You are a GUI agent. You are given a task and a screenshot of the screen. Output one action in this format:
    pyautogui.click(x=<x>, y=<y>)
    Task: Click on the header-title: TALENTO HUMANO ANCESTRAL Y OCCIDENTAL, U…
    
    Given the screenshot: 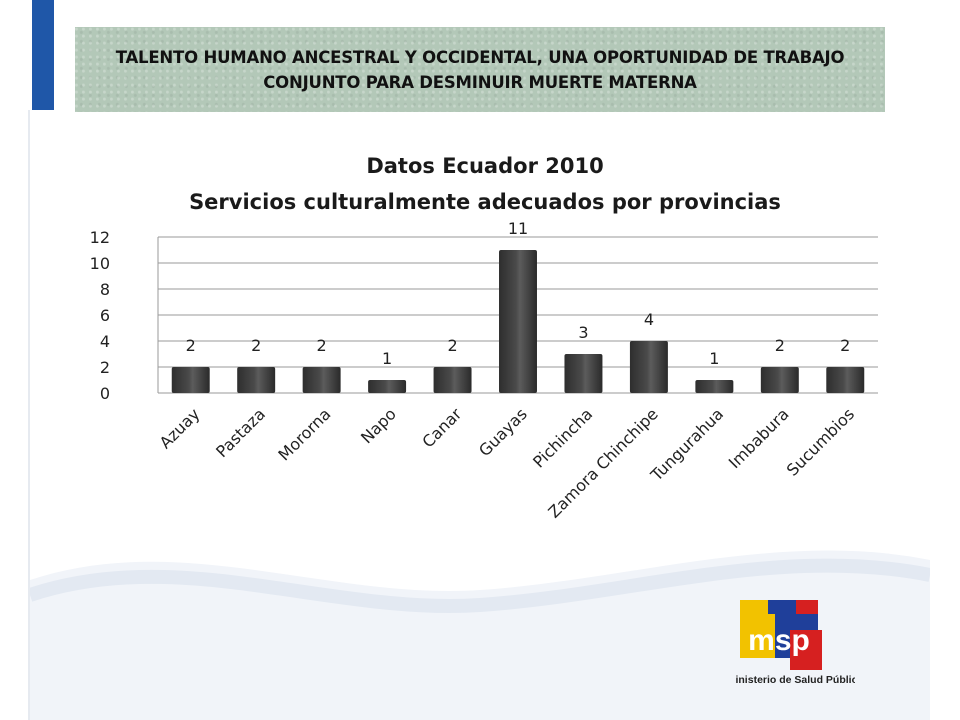 What is the action you would take?
    pyautogui.click(x=480, y=69)
    